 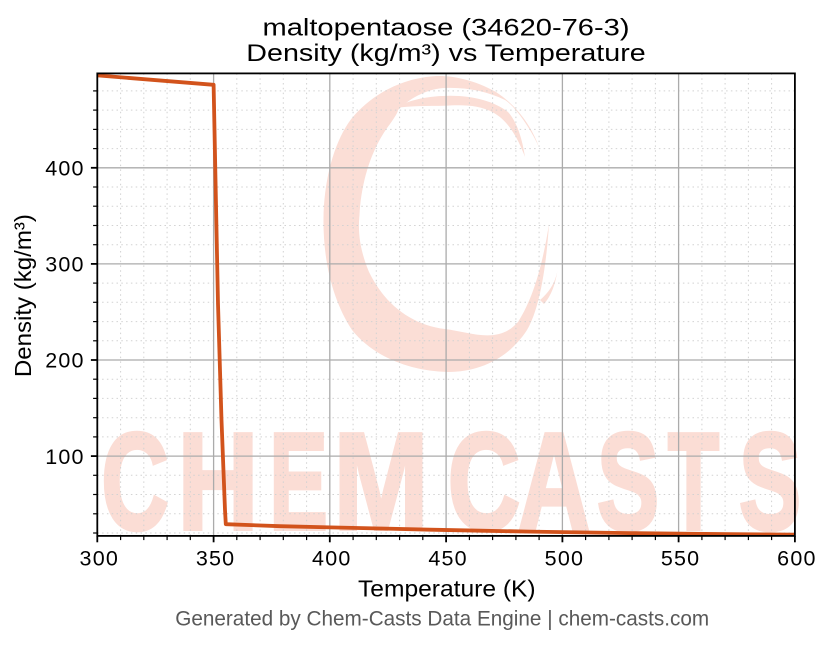 What do you see at coordinates (445, 27) in the screenshot?
I see `svg-text: maltopentaose (34620-76-3)` at bounding box center [445, 27].